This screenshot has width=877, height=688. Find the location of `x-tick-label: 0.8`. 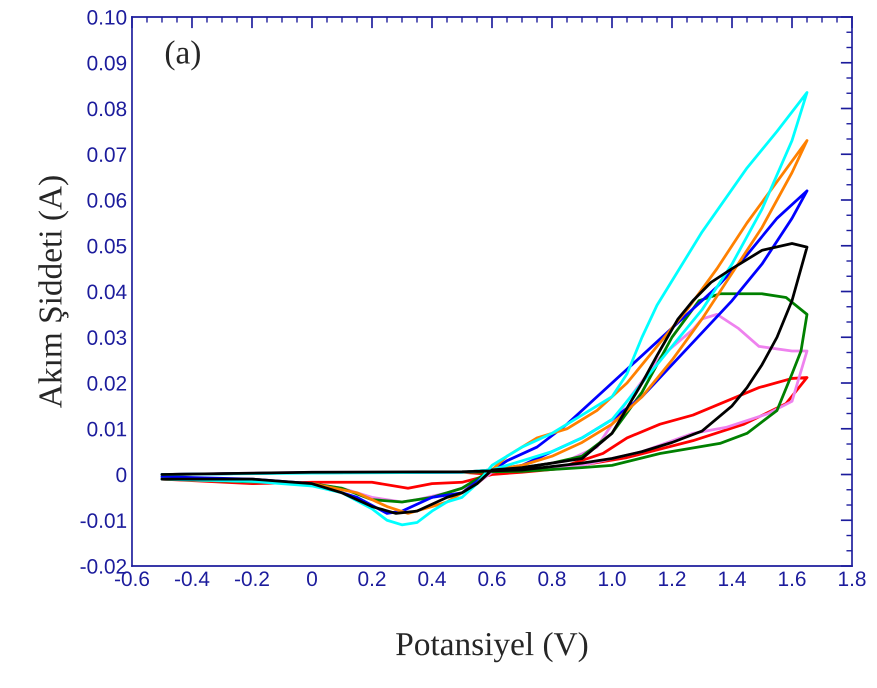

x-tick-label: 0.8 is located at coordinates (552, 578).